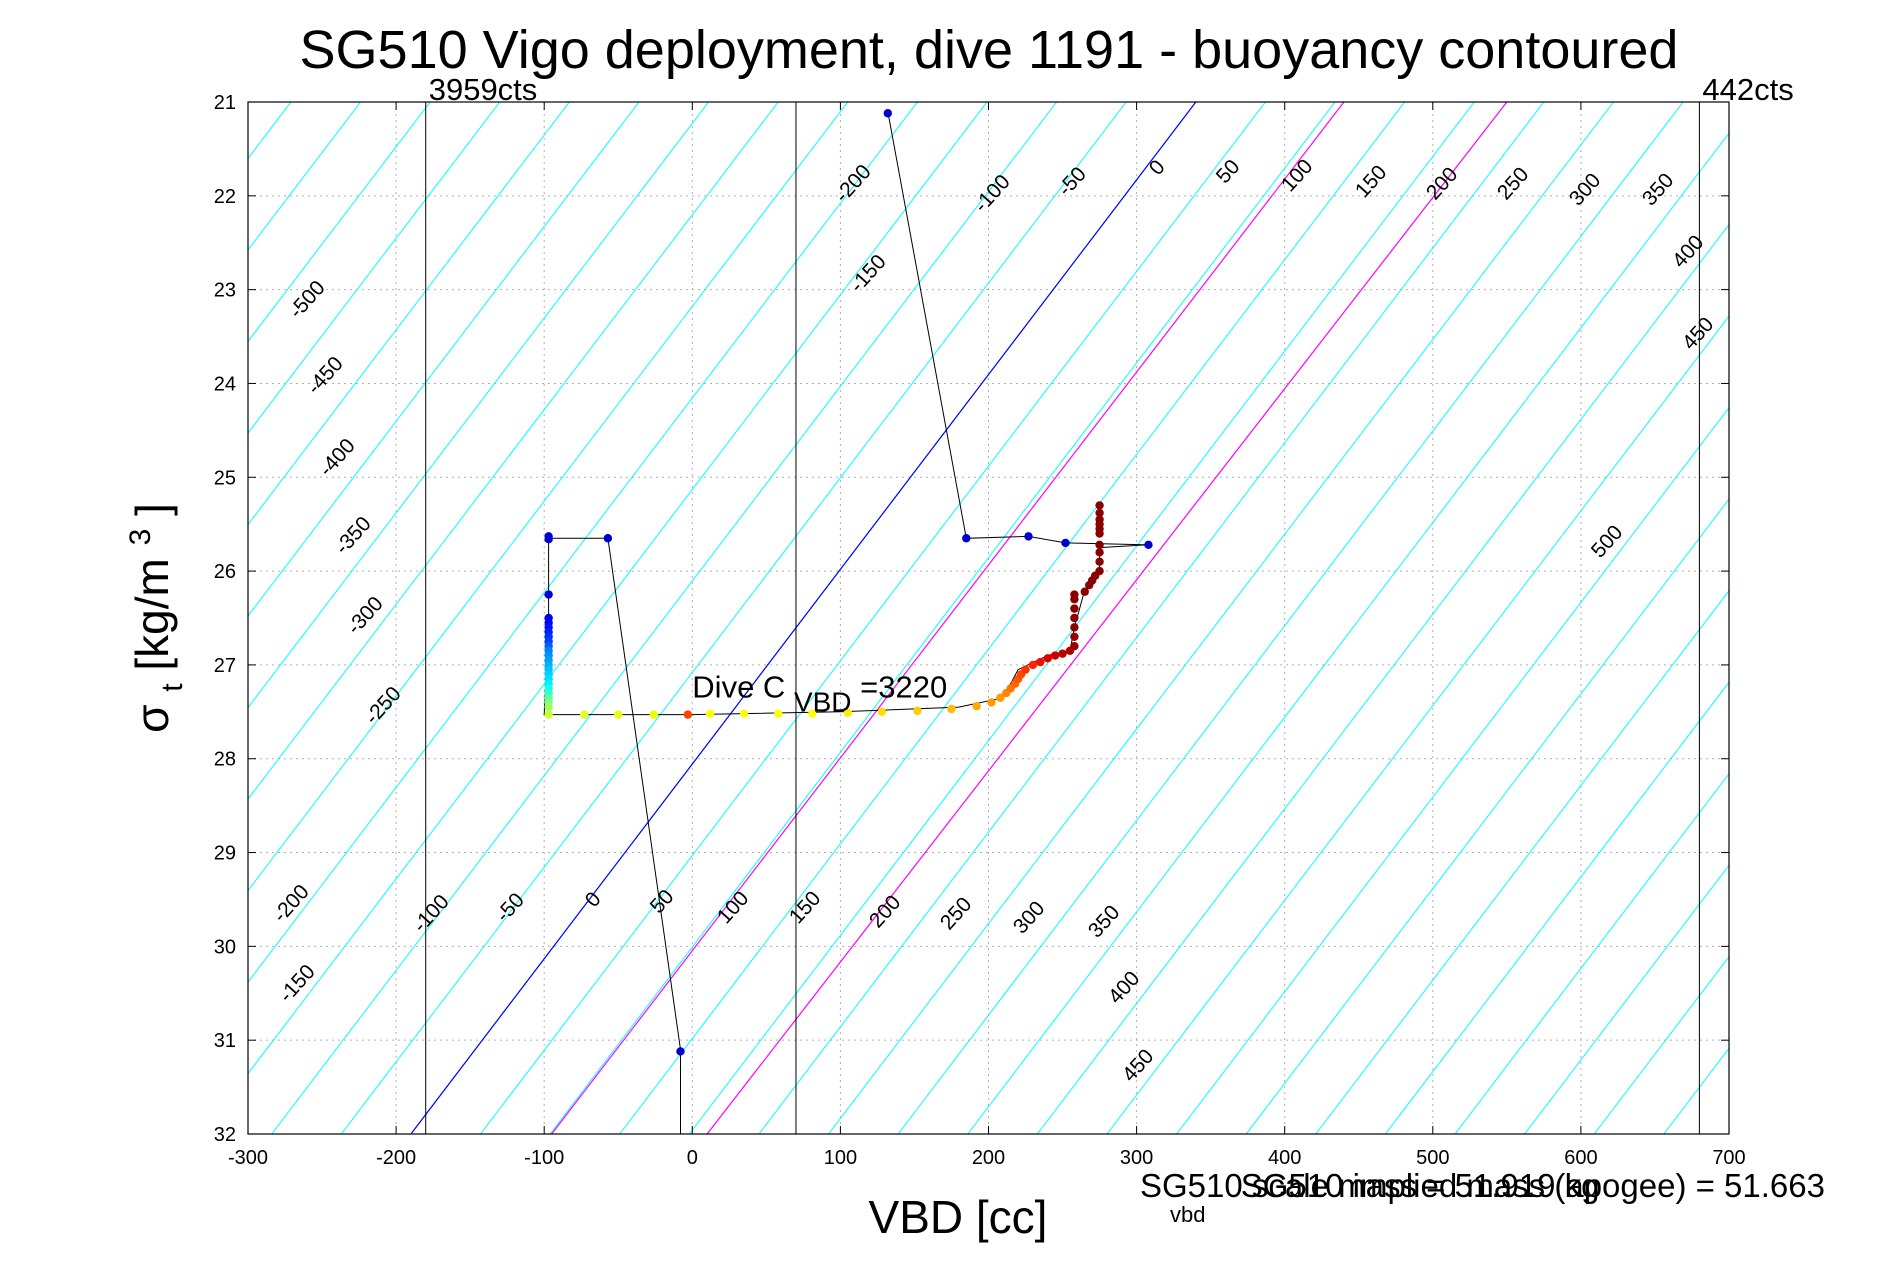 This screenshot has width=1891, height=1262. Describe the element at coordinates (1187, 1214) in the screenshot. I see `footer-subscript: vbd` at that location.